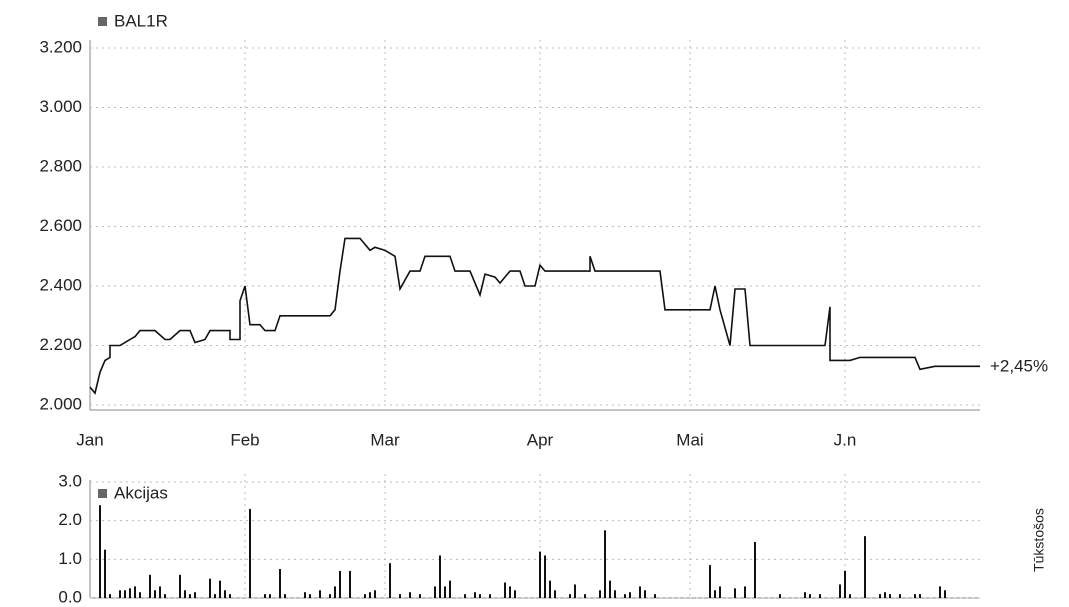 The width and height of the screenshot is (1069, 607). Describe the element at coordinates (141, 20) in the screenshot. I see `legend-label: BAL1R` at that location.